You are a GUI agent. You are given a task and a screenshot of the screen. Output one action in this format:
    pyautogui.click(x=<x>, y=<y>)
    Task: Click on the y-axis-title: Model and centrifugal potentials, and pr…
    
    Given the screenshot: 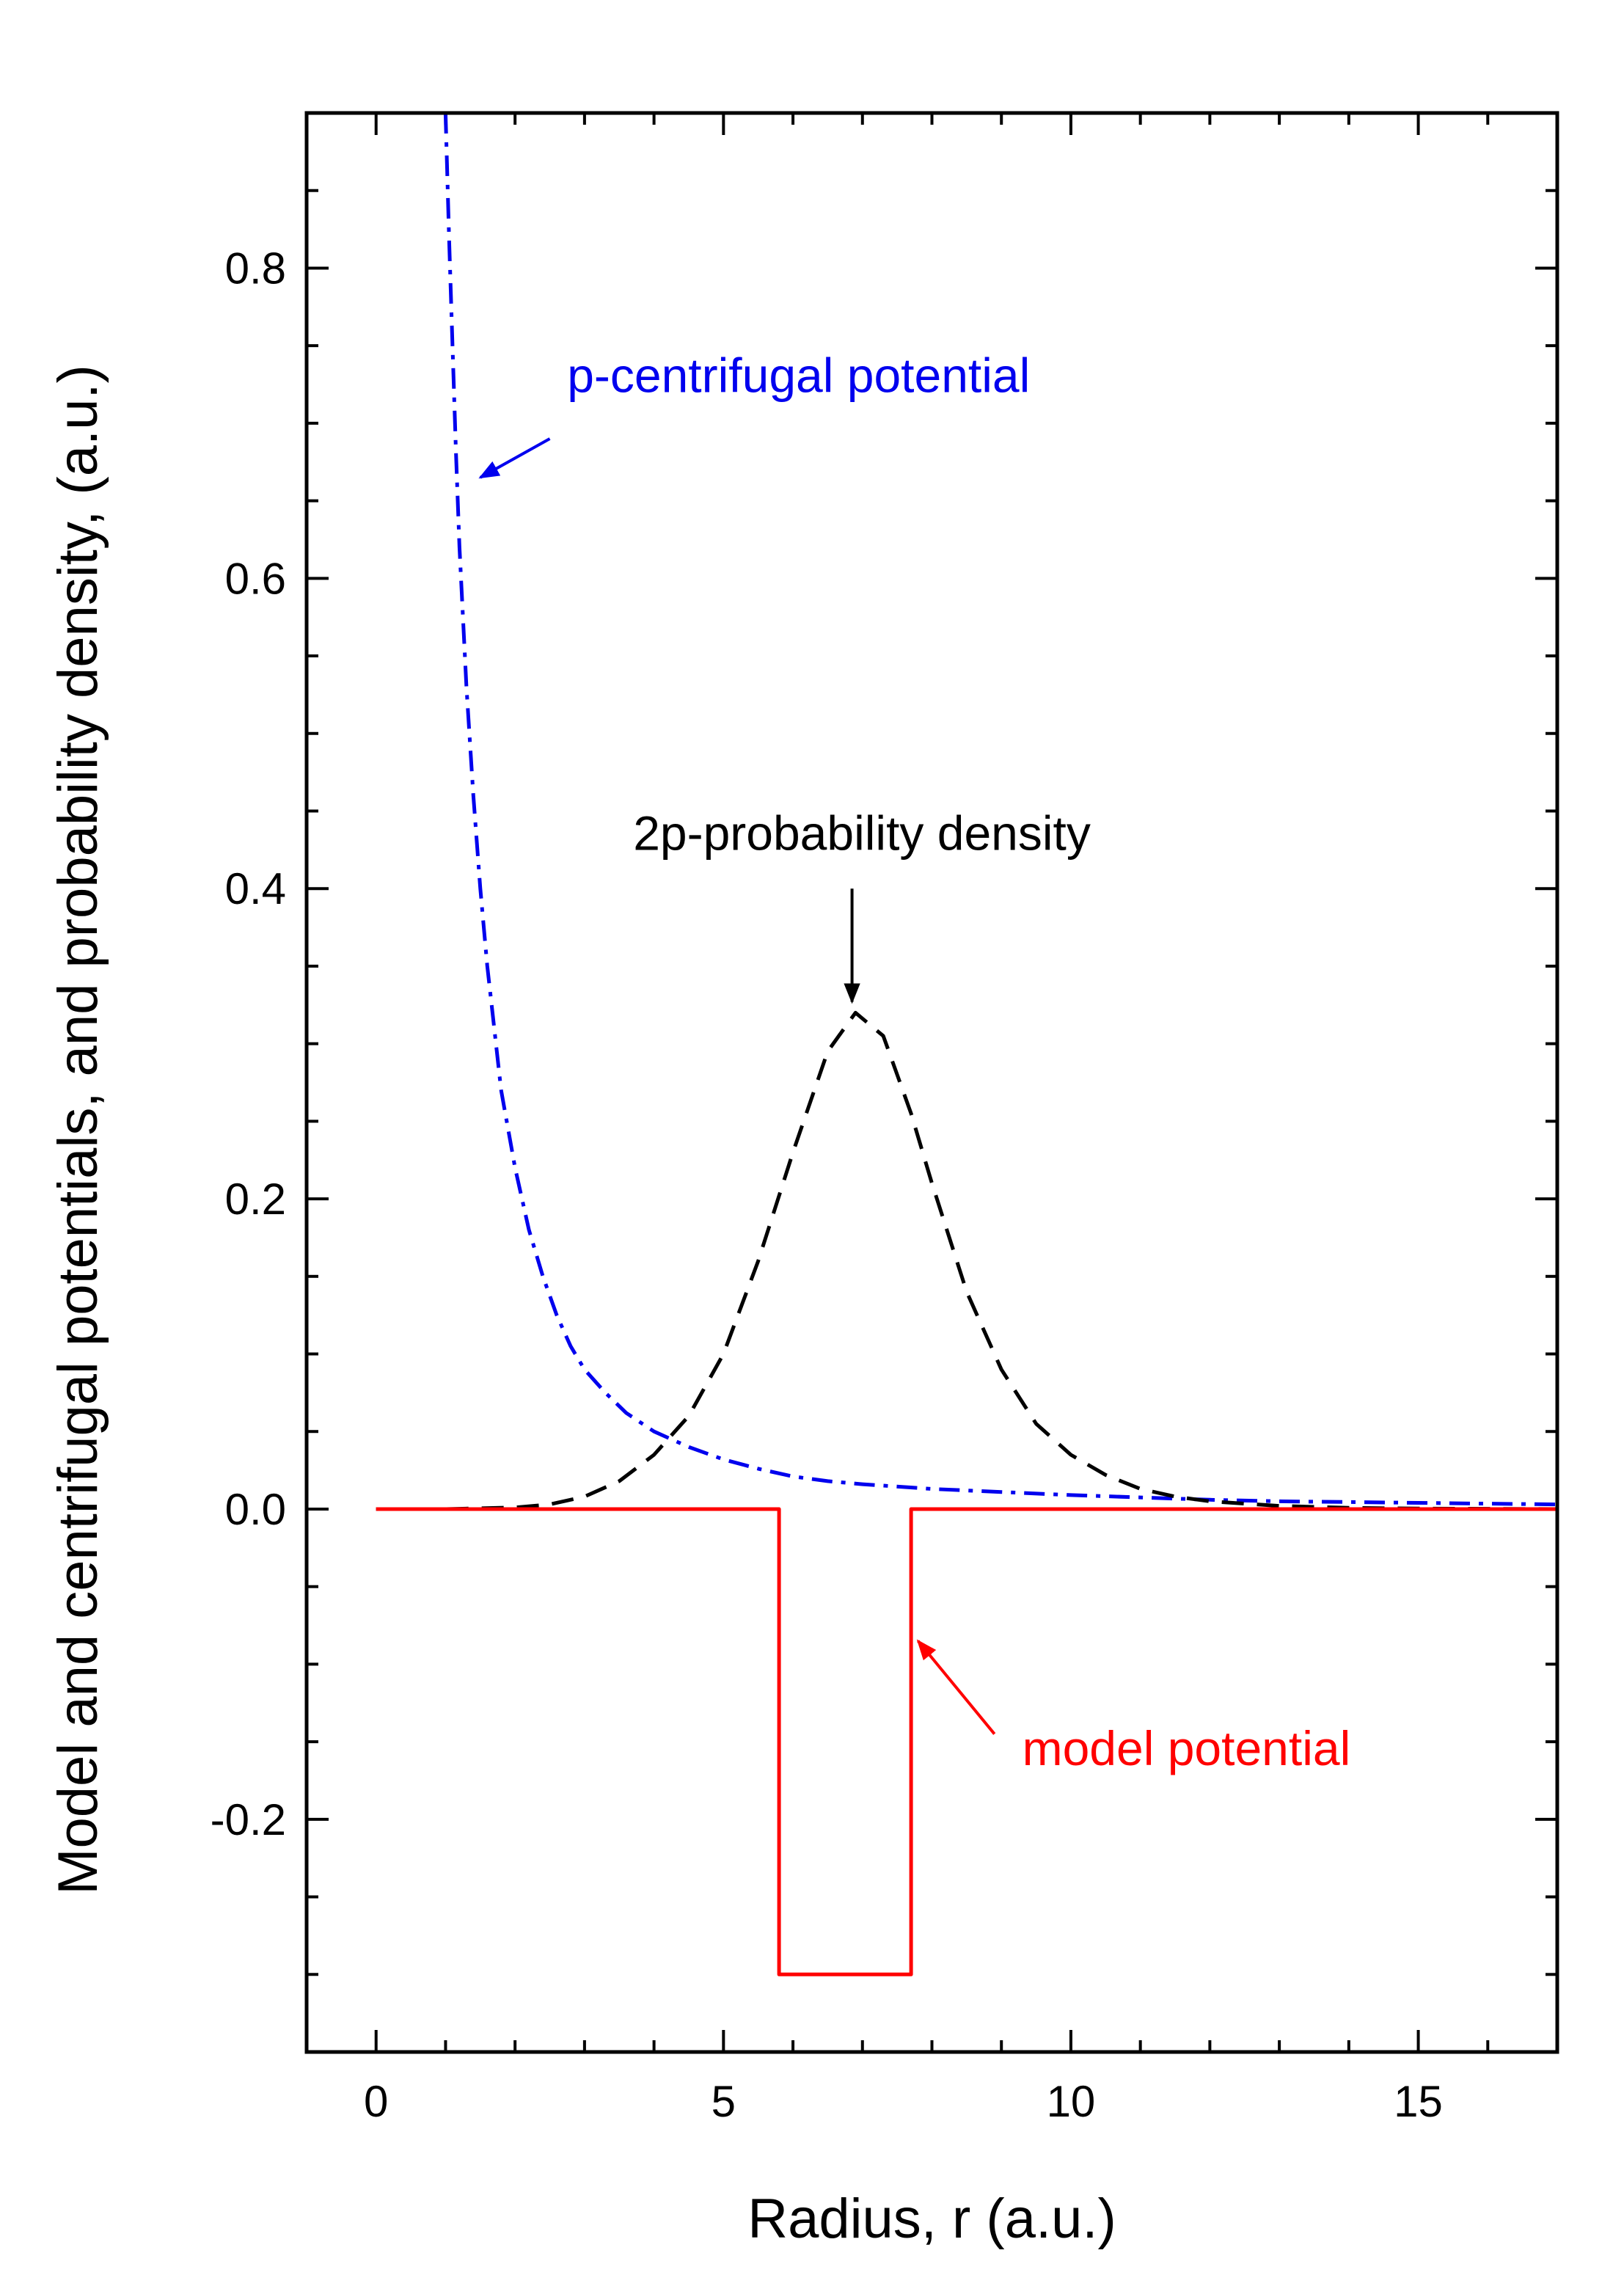 What is the action you would take?
    pyautogui.click(x=78, y=1130)
    